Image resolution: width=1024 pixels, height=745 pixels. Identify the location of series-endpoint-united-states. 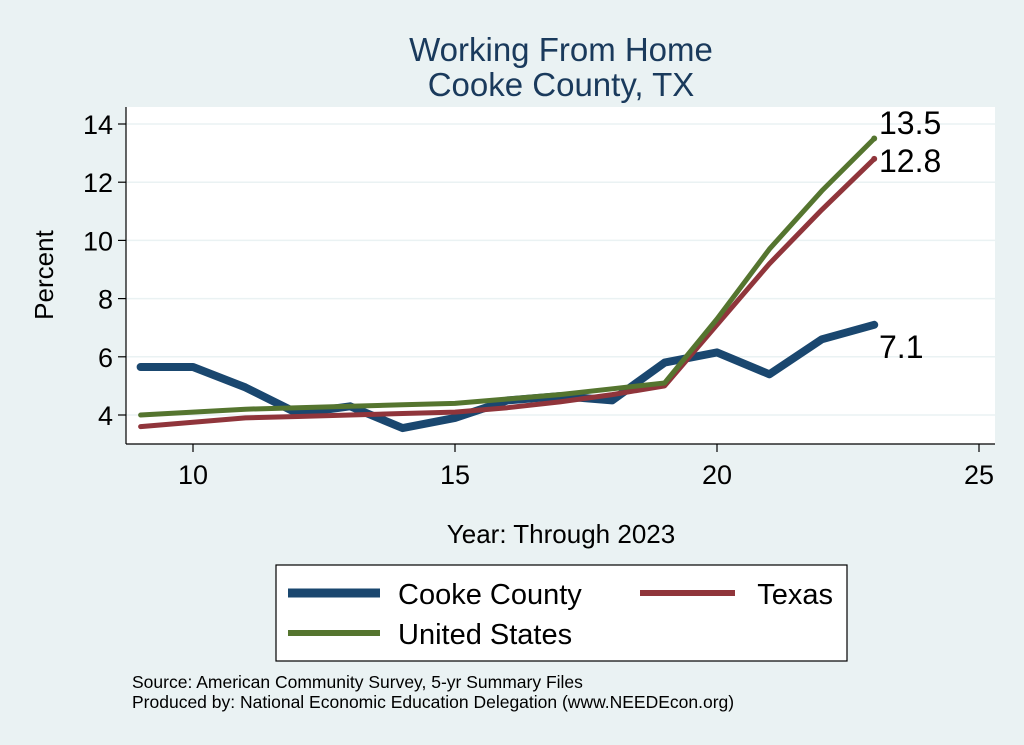
(874, 138).